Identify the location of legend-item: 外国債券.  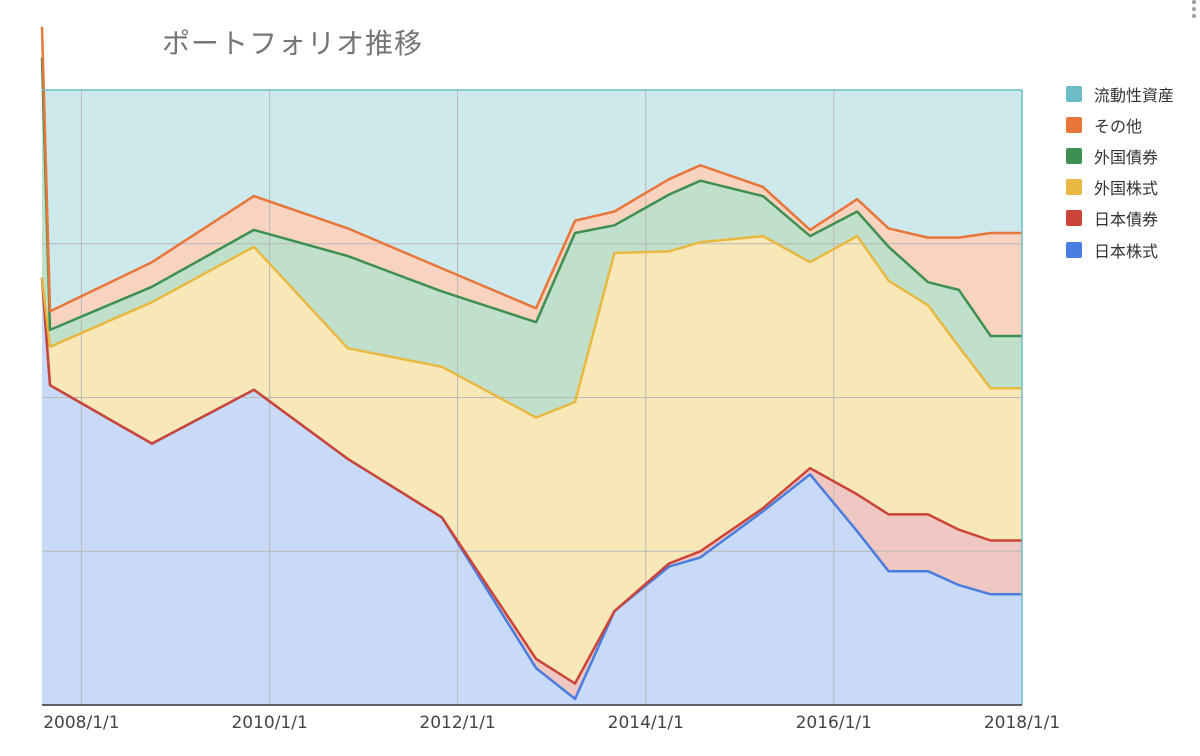
(1120, 155).